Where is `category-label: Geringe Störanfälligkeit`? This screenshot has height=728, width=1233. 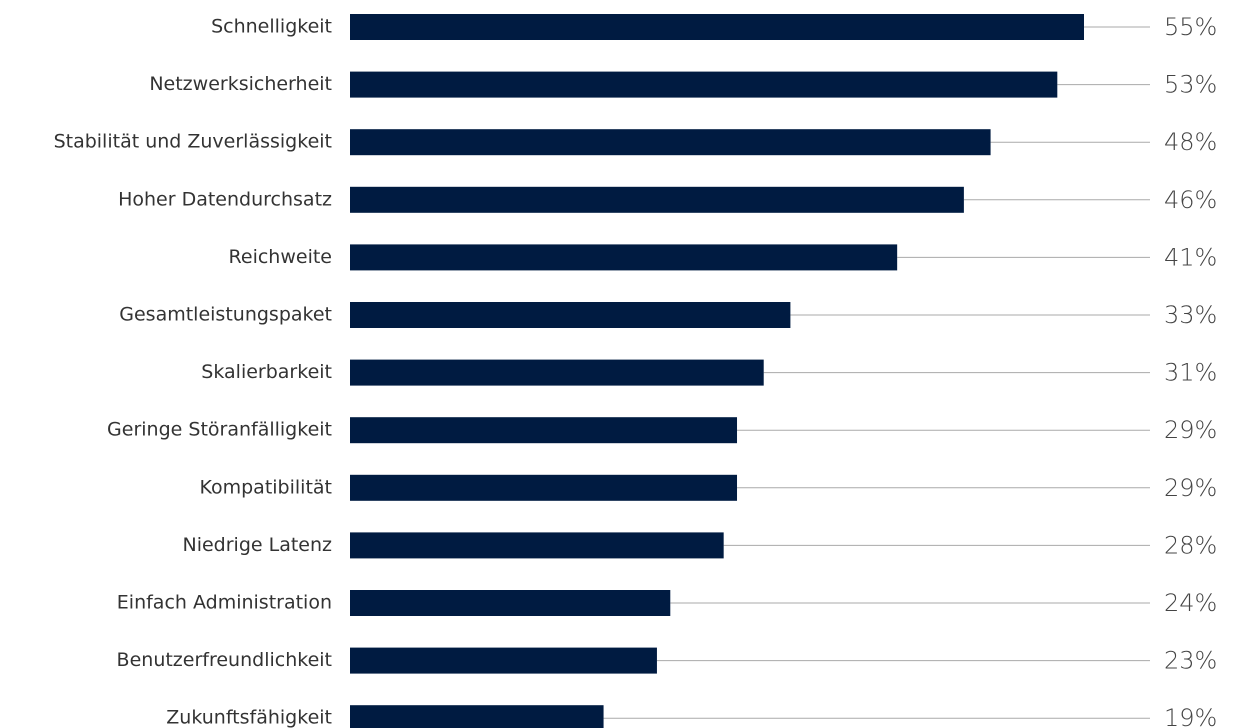
category-label: Geringe Störanfälligkeit is located at coordinates (219, 430).